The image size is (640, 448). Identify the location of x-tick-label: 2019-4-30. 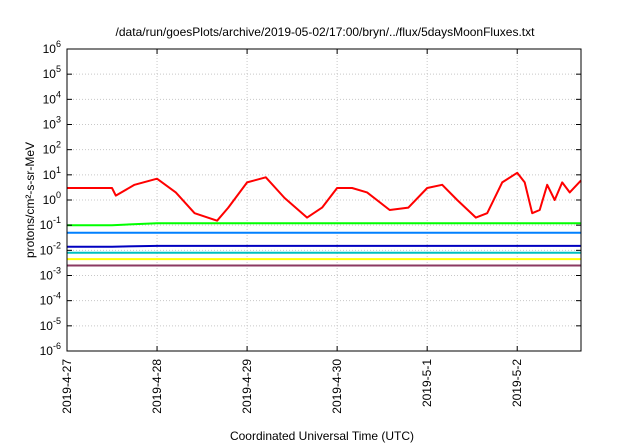
(337, 386).